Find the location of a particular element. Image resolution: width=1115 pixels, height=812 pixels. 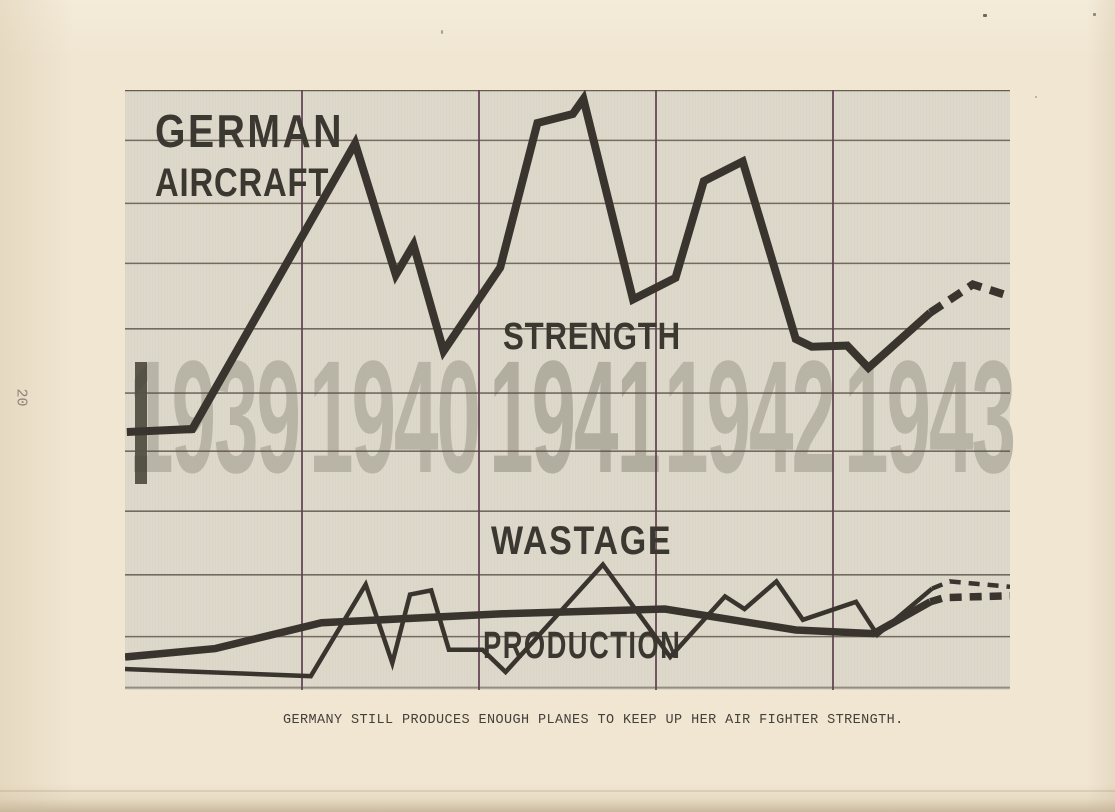

production-line-projection is located at coordinates (969, 599).